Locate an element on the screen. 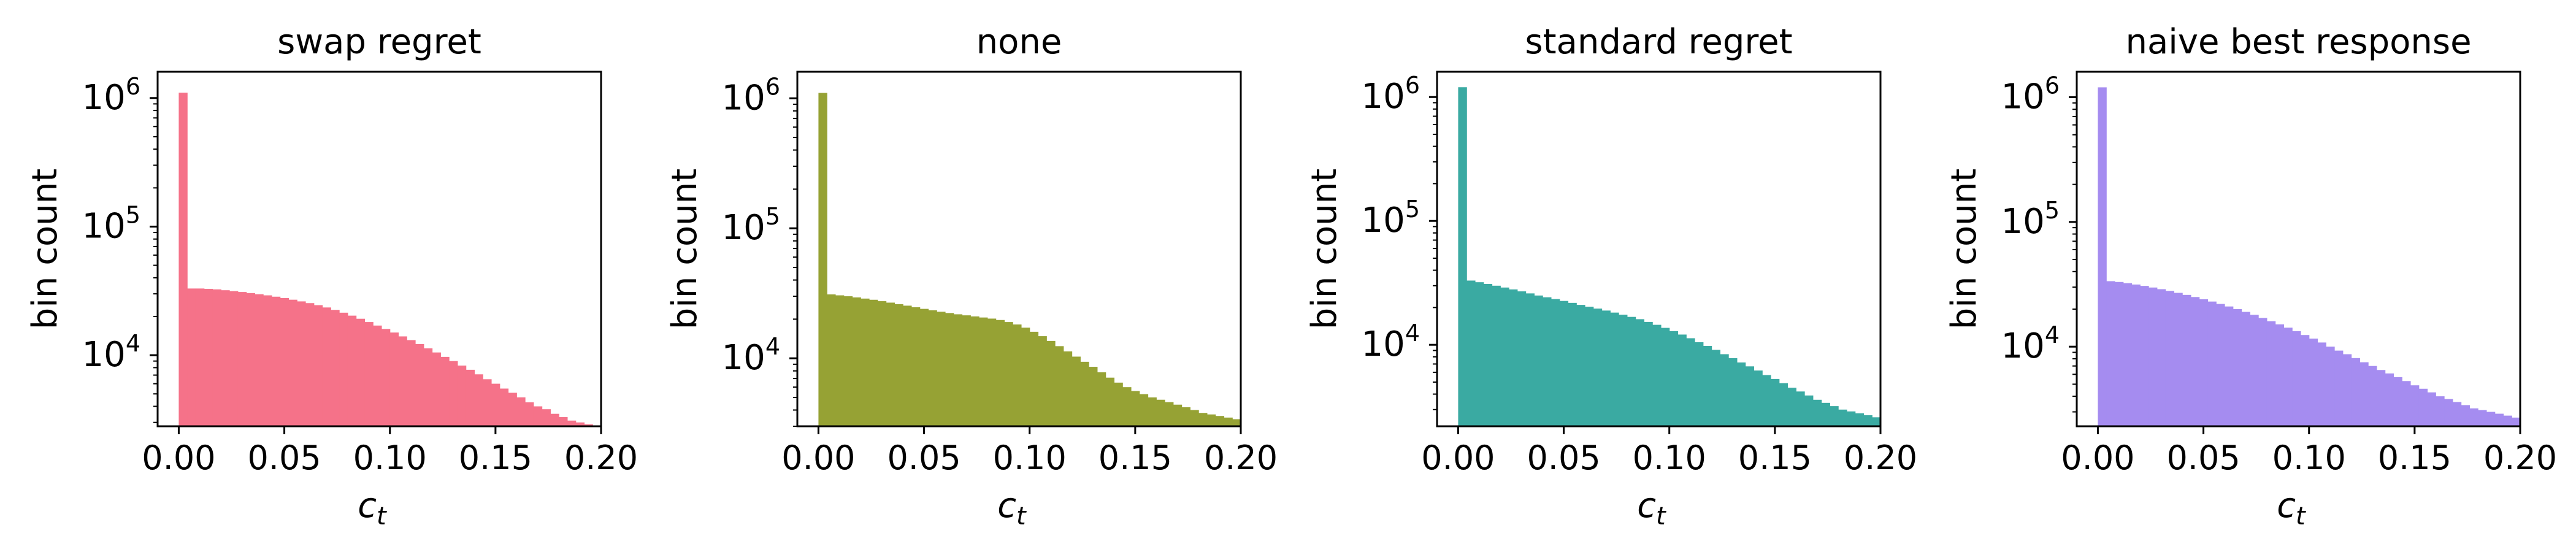 This screenshot has width=2576, height=552. y-tick-label: 10⁴ is located at coordinates (751, 355).